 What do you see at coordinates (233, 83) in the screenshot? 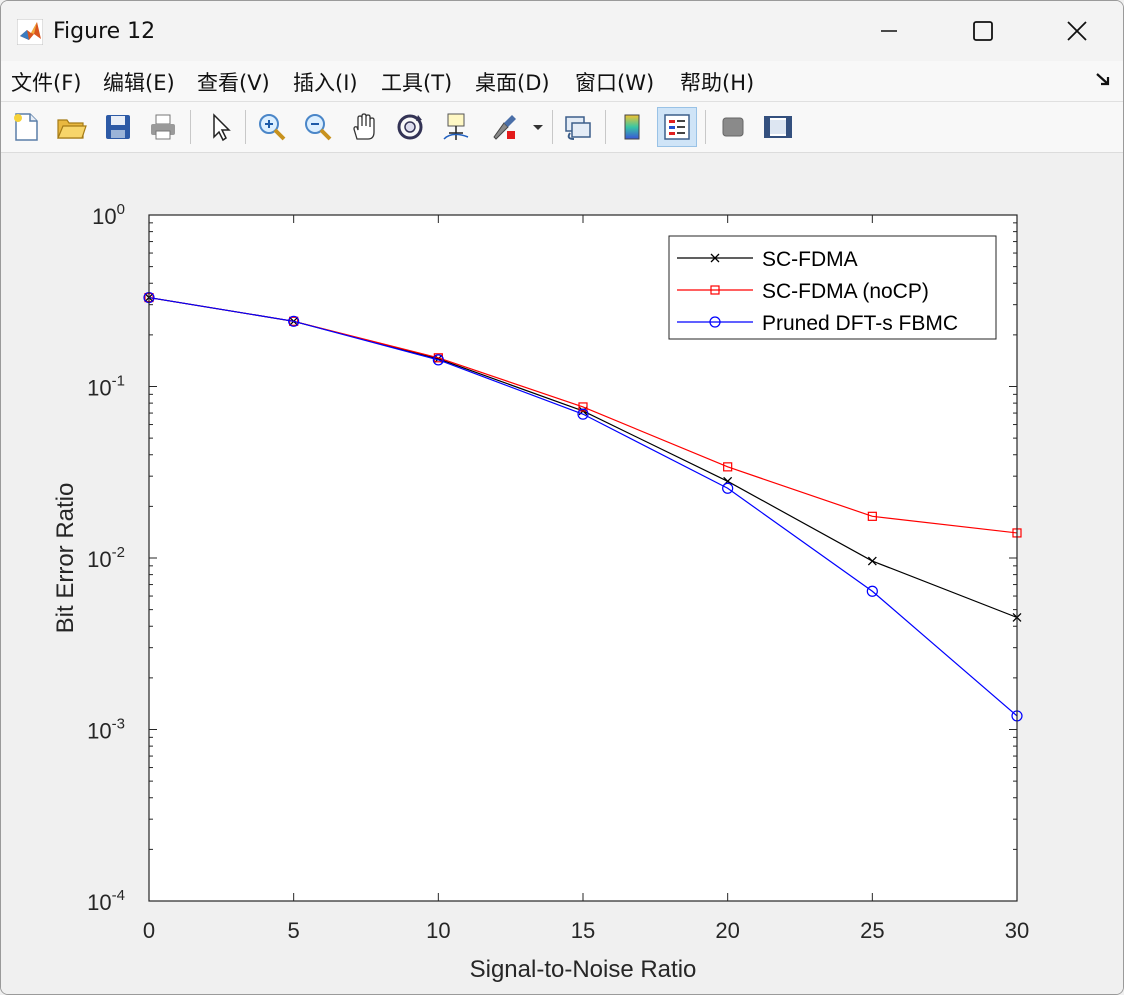
I see `menu-view: 查看(V)` at bounding box center [233, 83].